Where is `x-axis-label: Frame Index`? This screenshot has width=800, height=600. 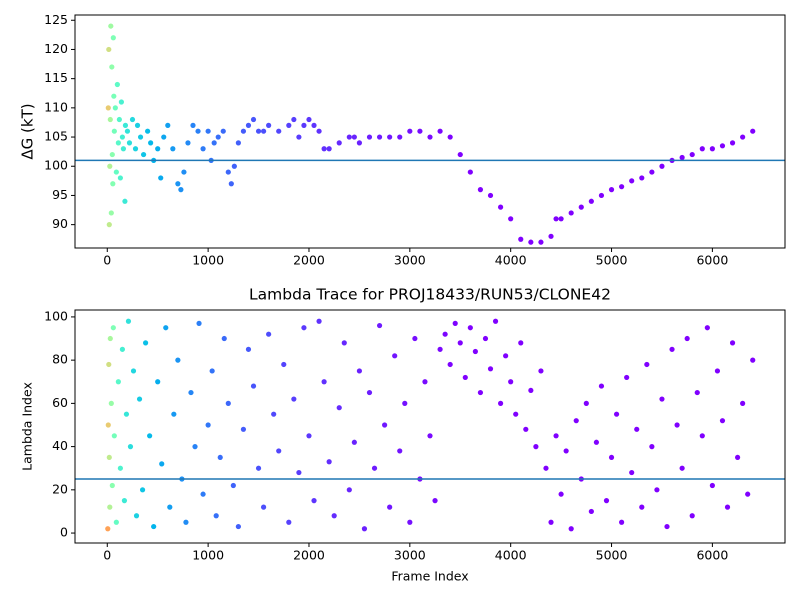
x-axis-label: Frame Index is located at coordinates (429, 576).